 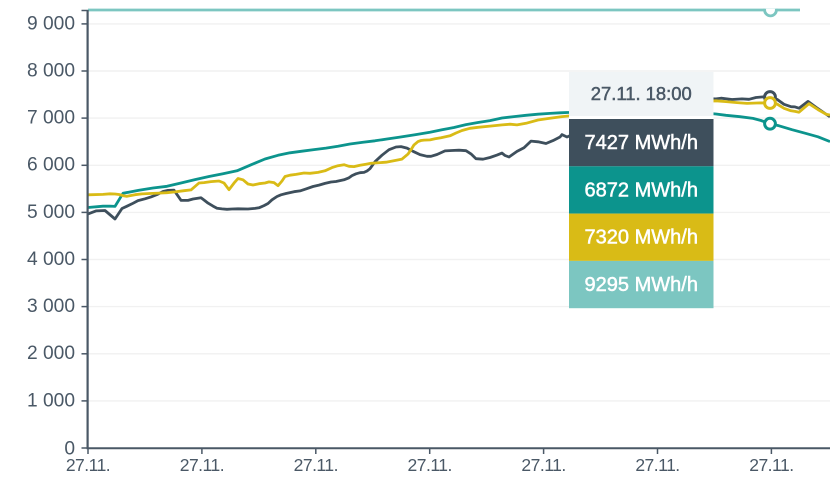 What do you see at coordinates (51, 212) in the screenshot?
I see `svg-text: 5 000` at bounding box center [51, 212].